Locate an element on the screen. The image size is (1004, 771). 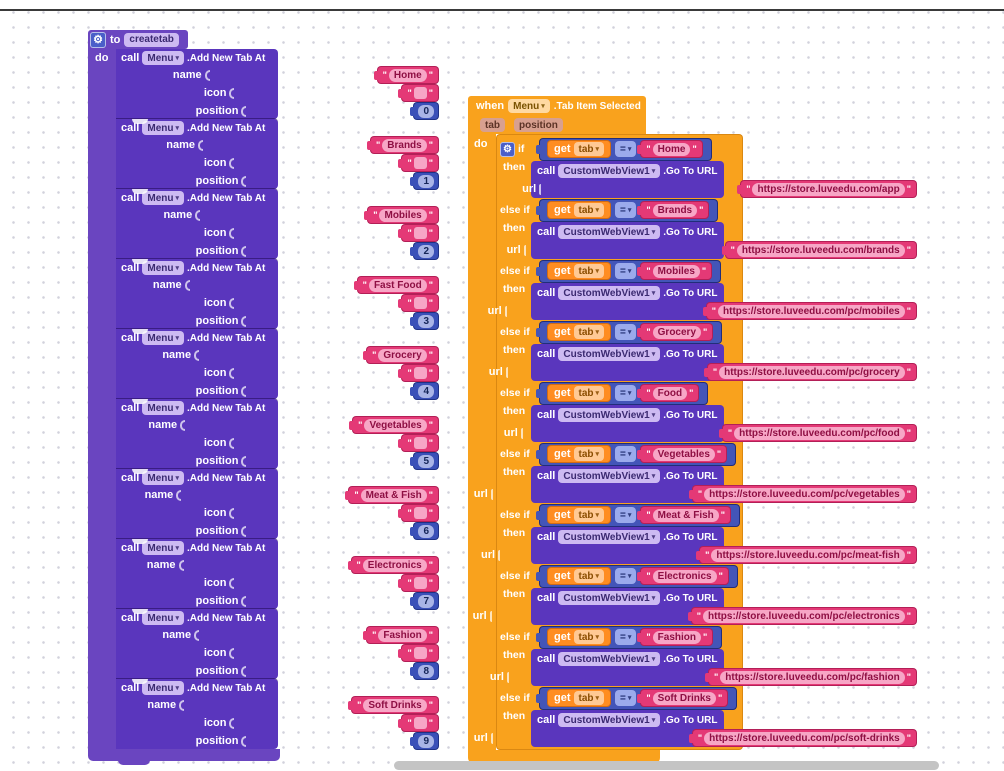
condition-tab-value: Brands is located at coordinates (675, 210).